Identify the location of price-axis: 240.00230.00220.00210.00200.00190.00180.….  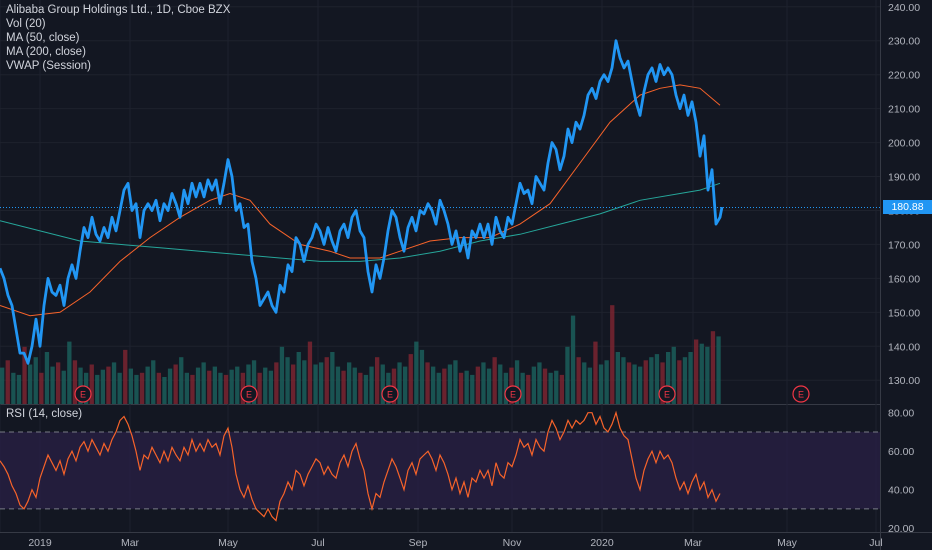
(904, 268).